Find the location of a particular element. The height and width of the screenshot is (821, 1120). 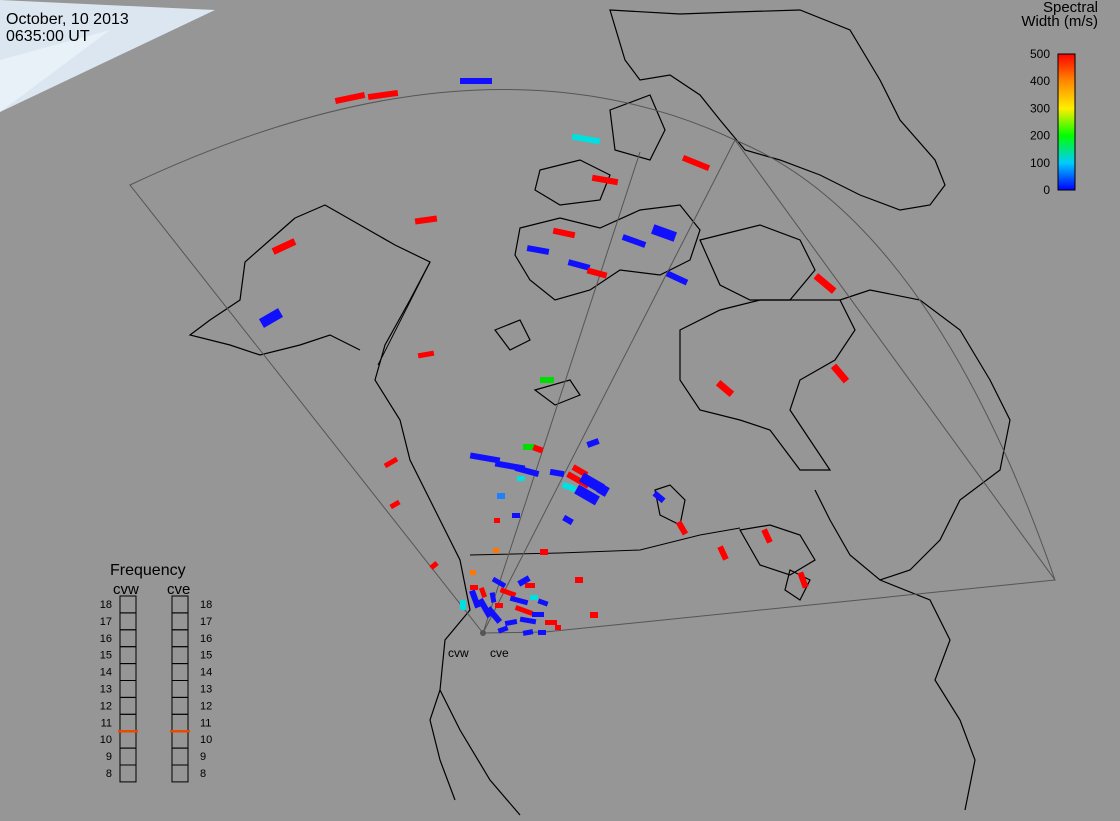

frequency-title: Frequency is located at coordinates (148, 570).